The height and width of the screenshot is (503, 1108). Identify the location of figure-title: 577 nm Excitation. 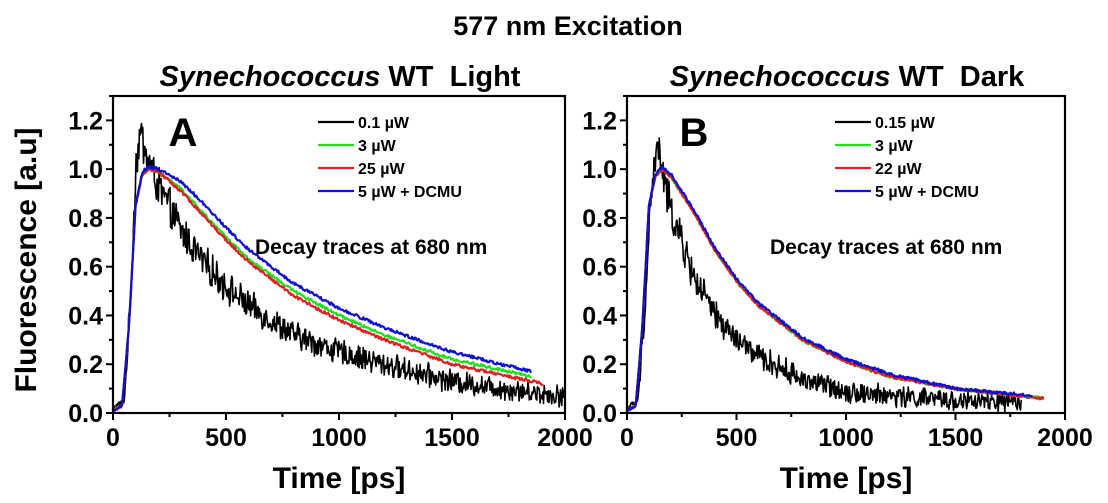
(568, 26).